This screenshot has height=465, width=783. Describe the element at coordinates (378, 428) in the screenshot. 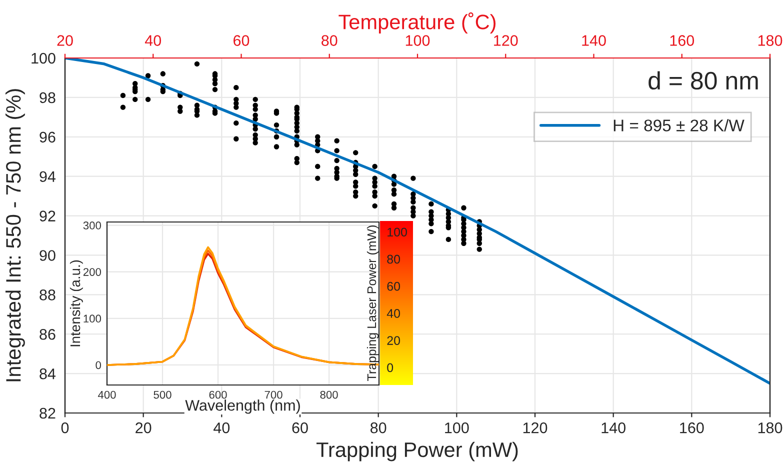

I see `x-tick-label: 80` at that location.